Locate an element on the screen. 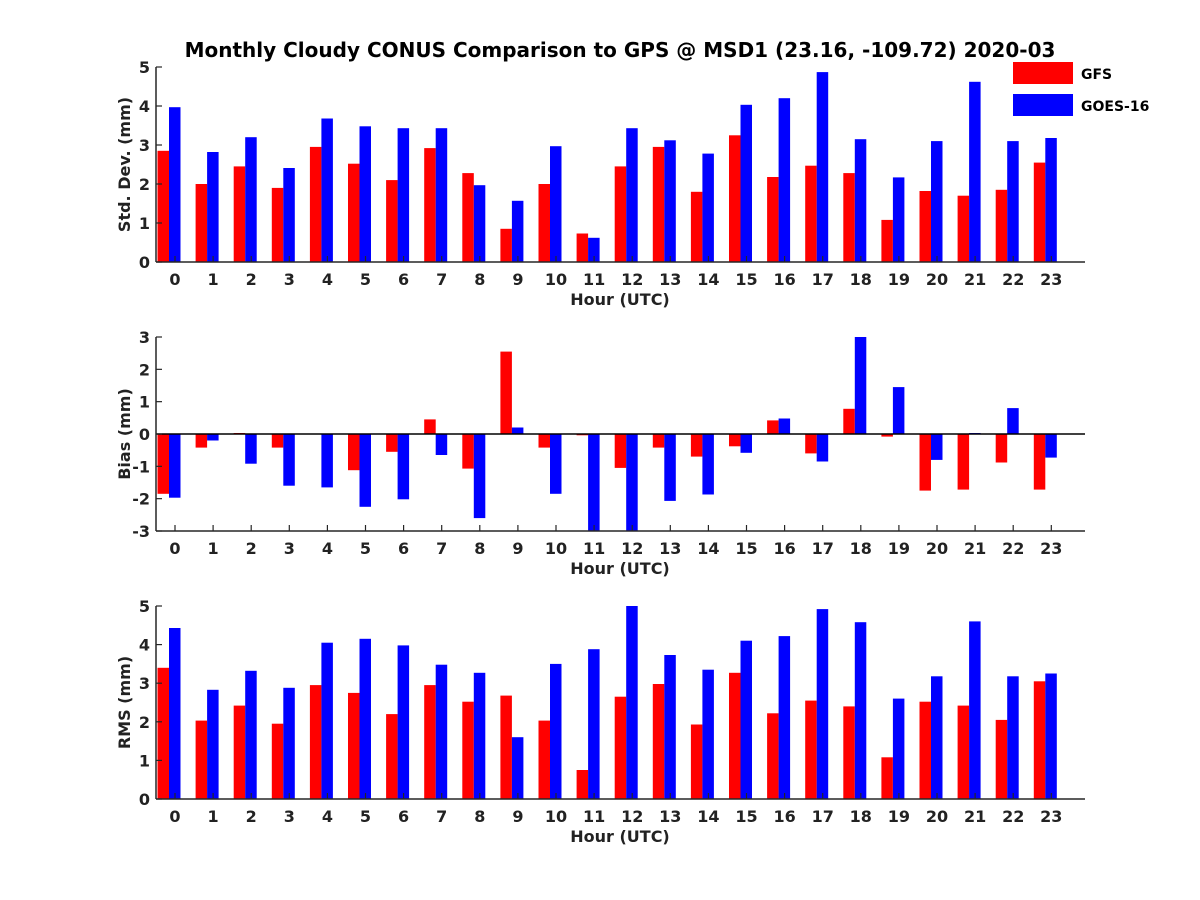  x-tick-label: 16 is located at coordinates (784, 279).